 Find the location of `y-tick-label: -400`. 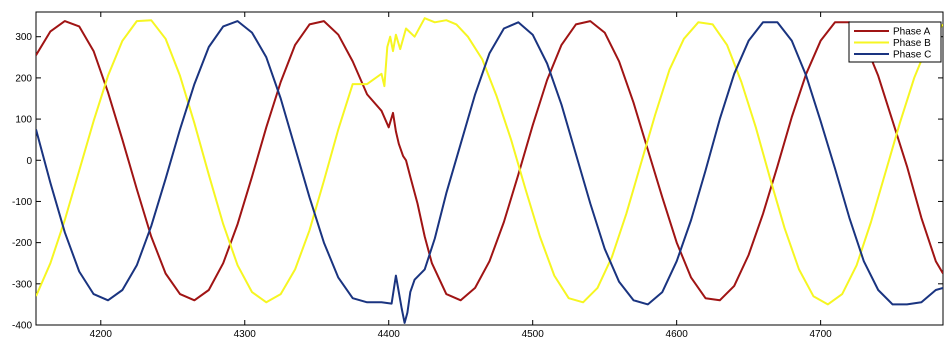

y-tick-label: -400 is located at coordinates (22, 326).